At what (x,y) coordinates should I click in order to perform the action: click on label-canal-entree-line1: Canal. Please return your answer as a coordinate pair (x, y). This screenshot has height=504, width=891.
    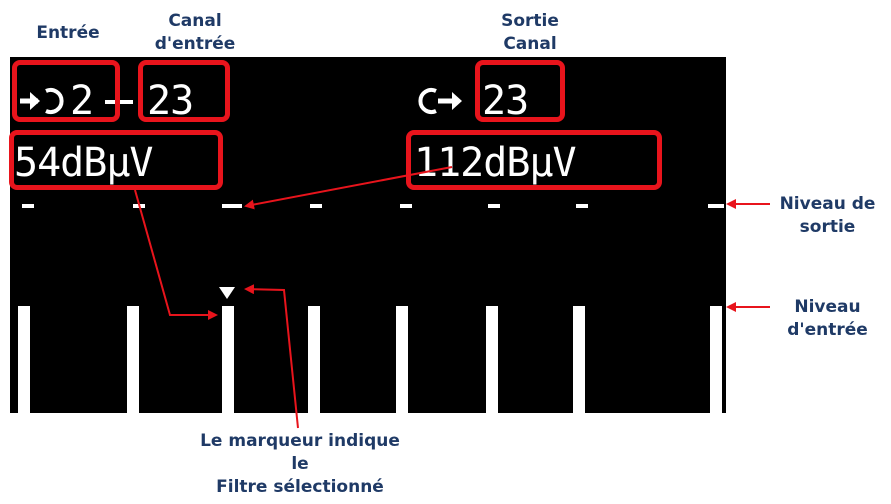
    Looking at the image, I should click on (195, 21).